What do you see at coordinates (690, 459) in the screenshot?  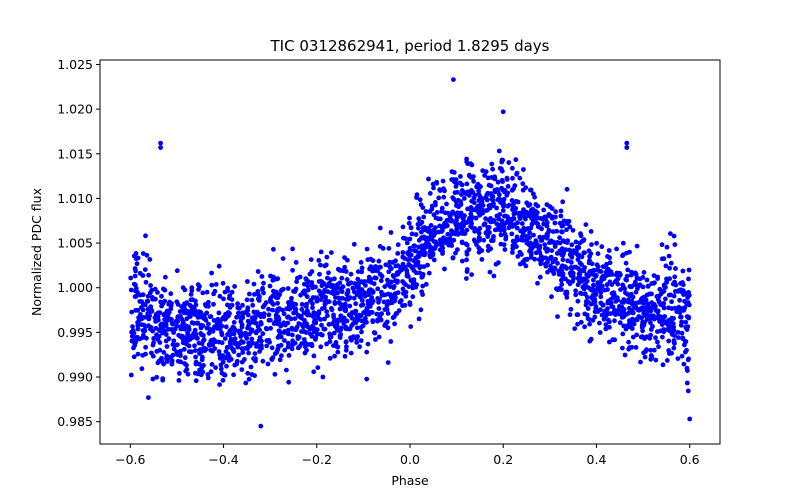 I see `x-tick-label: 0.6` at bounding box center [690, 459].